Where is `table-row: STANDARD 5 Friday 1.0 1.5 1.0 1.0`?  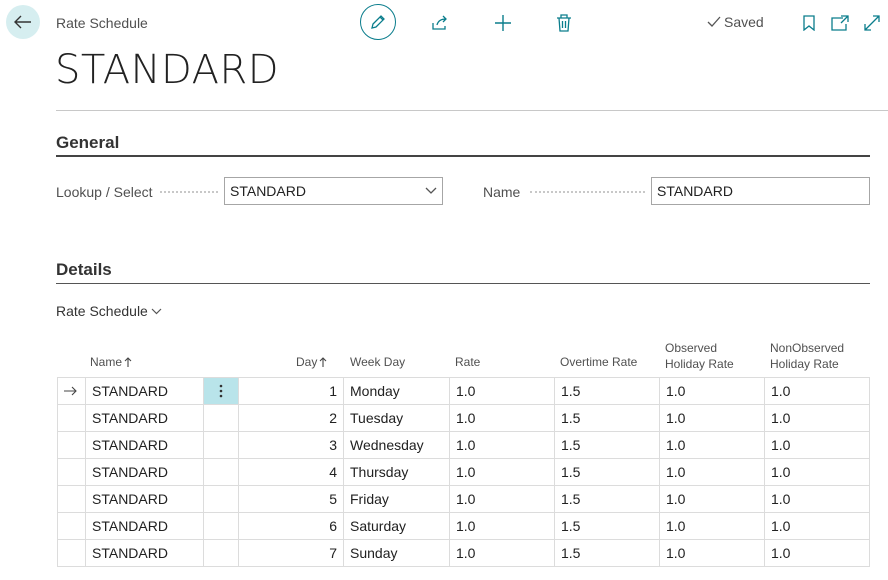
table-row: STANDARD 5 Friday 1.0 1.5 1.0 1.0 is located at coordinates (463, 499).